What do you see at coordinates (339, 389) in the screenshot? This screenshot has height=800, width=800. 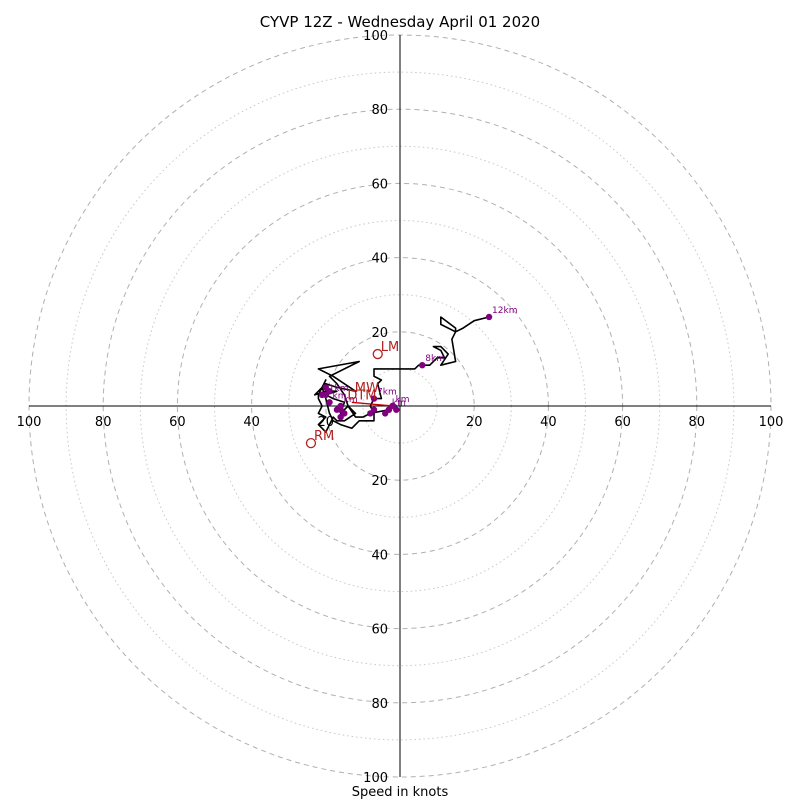 I see `height-label: 1km` at bounding box center [339, 389].